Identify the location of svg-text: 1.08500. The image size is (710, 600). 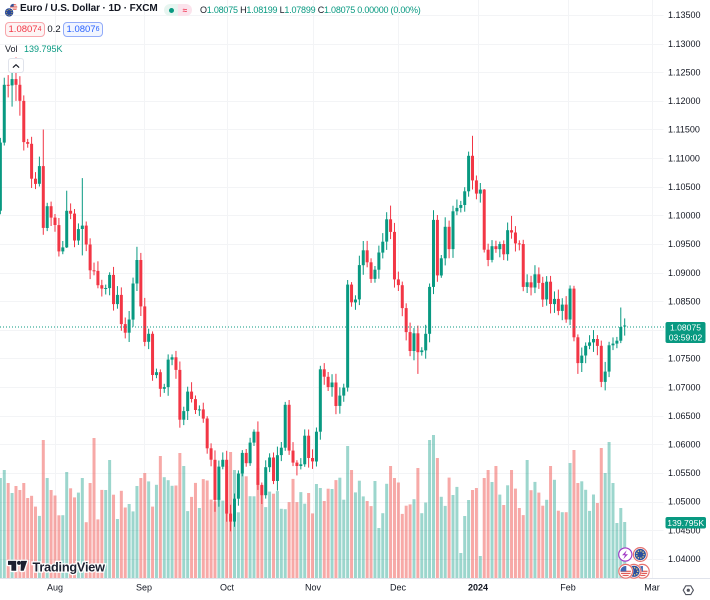
(684, 301).